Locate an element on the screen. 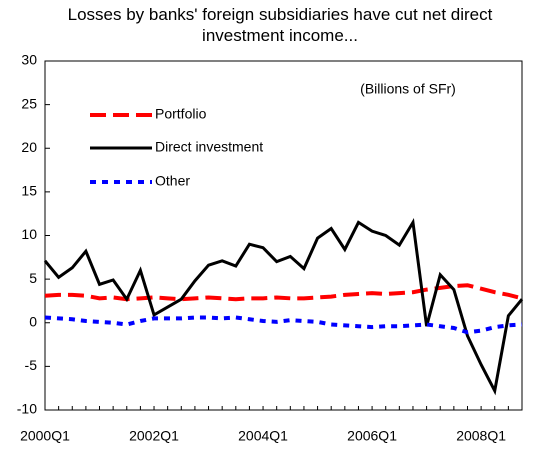 This screenshot has height=454, width=537. y-tick-label: -10 is located at coordinates (27, 409).